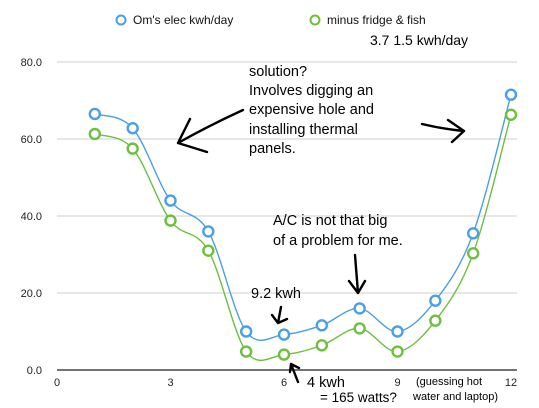  What do you see at coordinates (57, 383) in the screenshot?
I see `x-tick-label-0: 0` at bounding box center [57, 383].